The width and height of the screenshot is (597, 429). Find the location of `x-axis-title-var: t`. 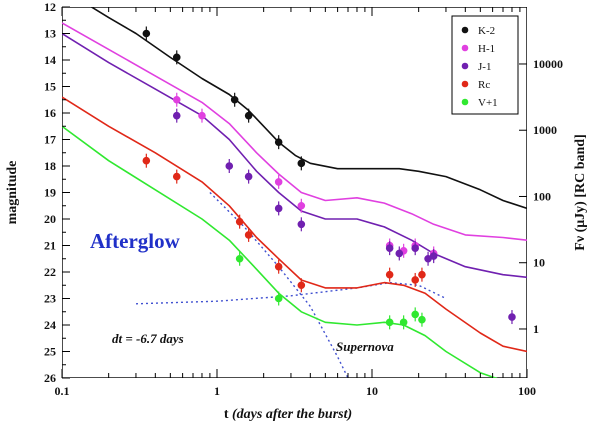

x-axis-title-var: t is located at coordinates (228, 414).